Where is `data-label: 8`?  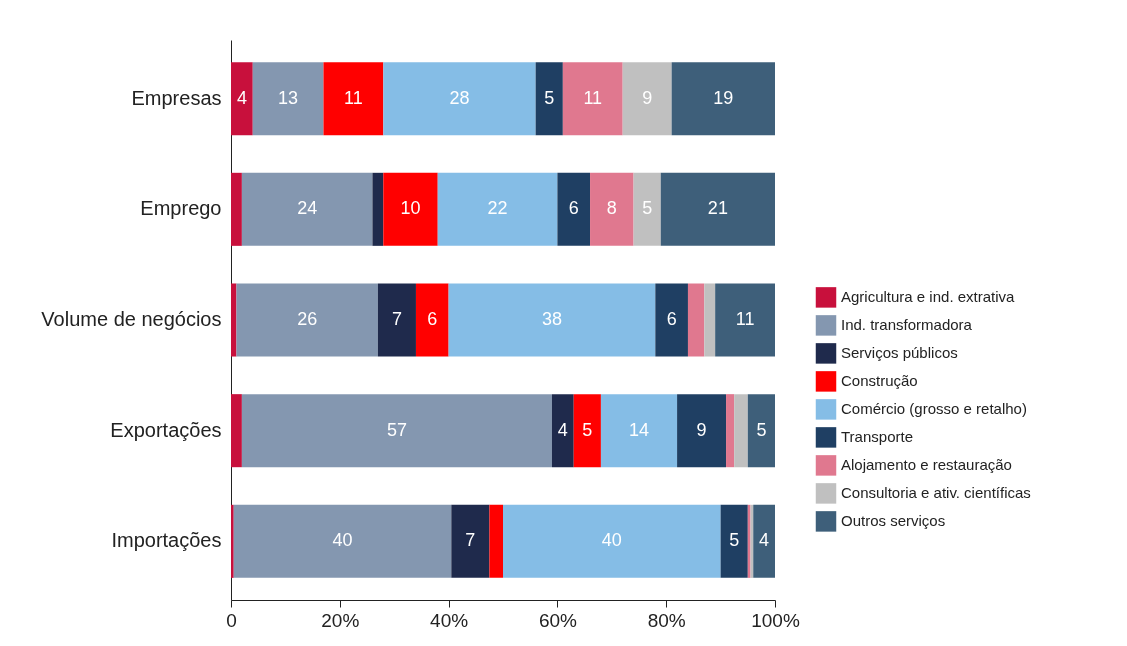 data-label: 8 is located at coordinates (611, 208).